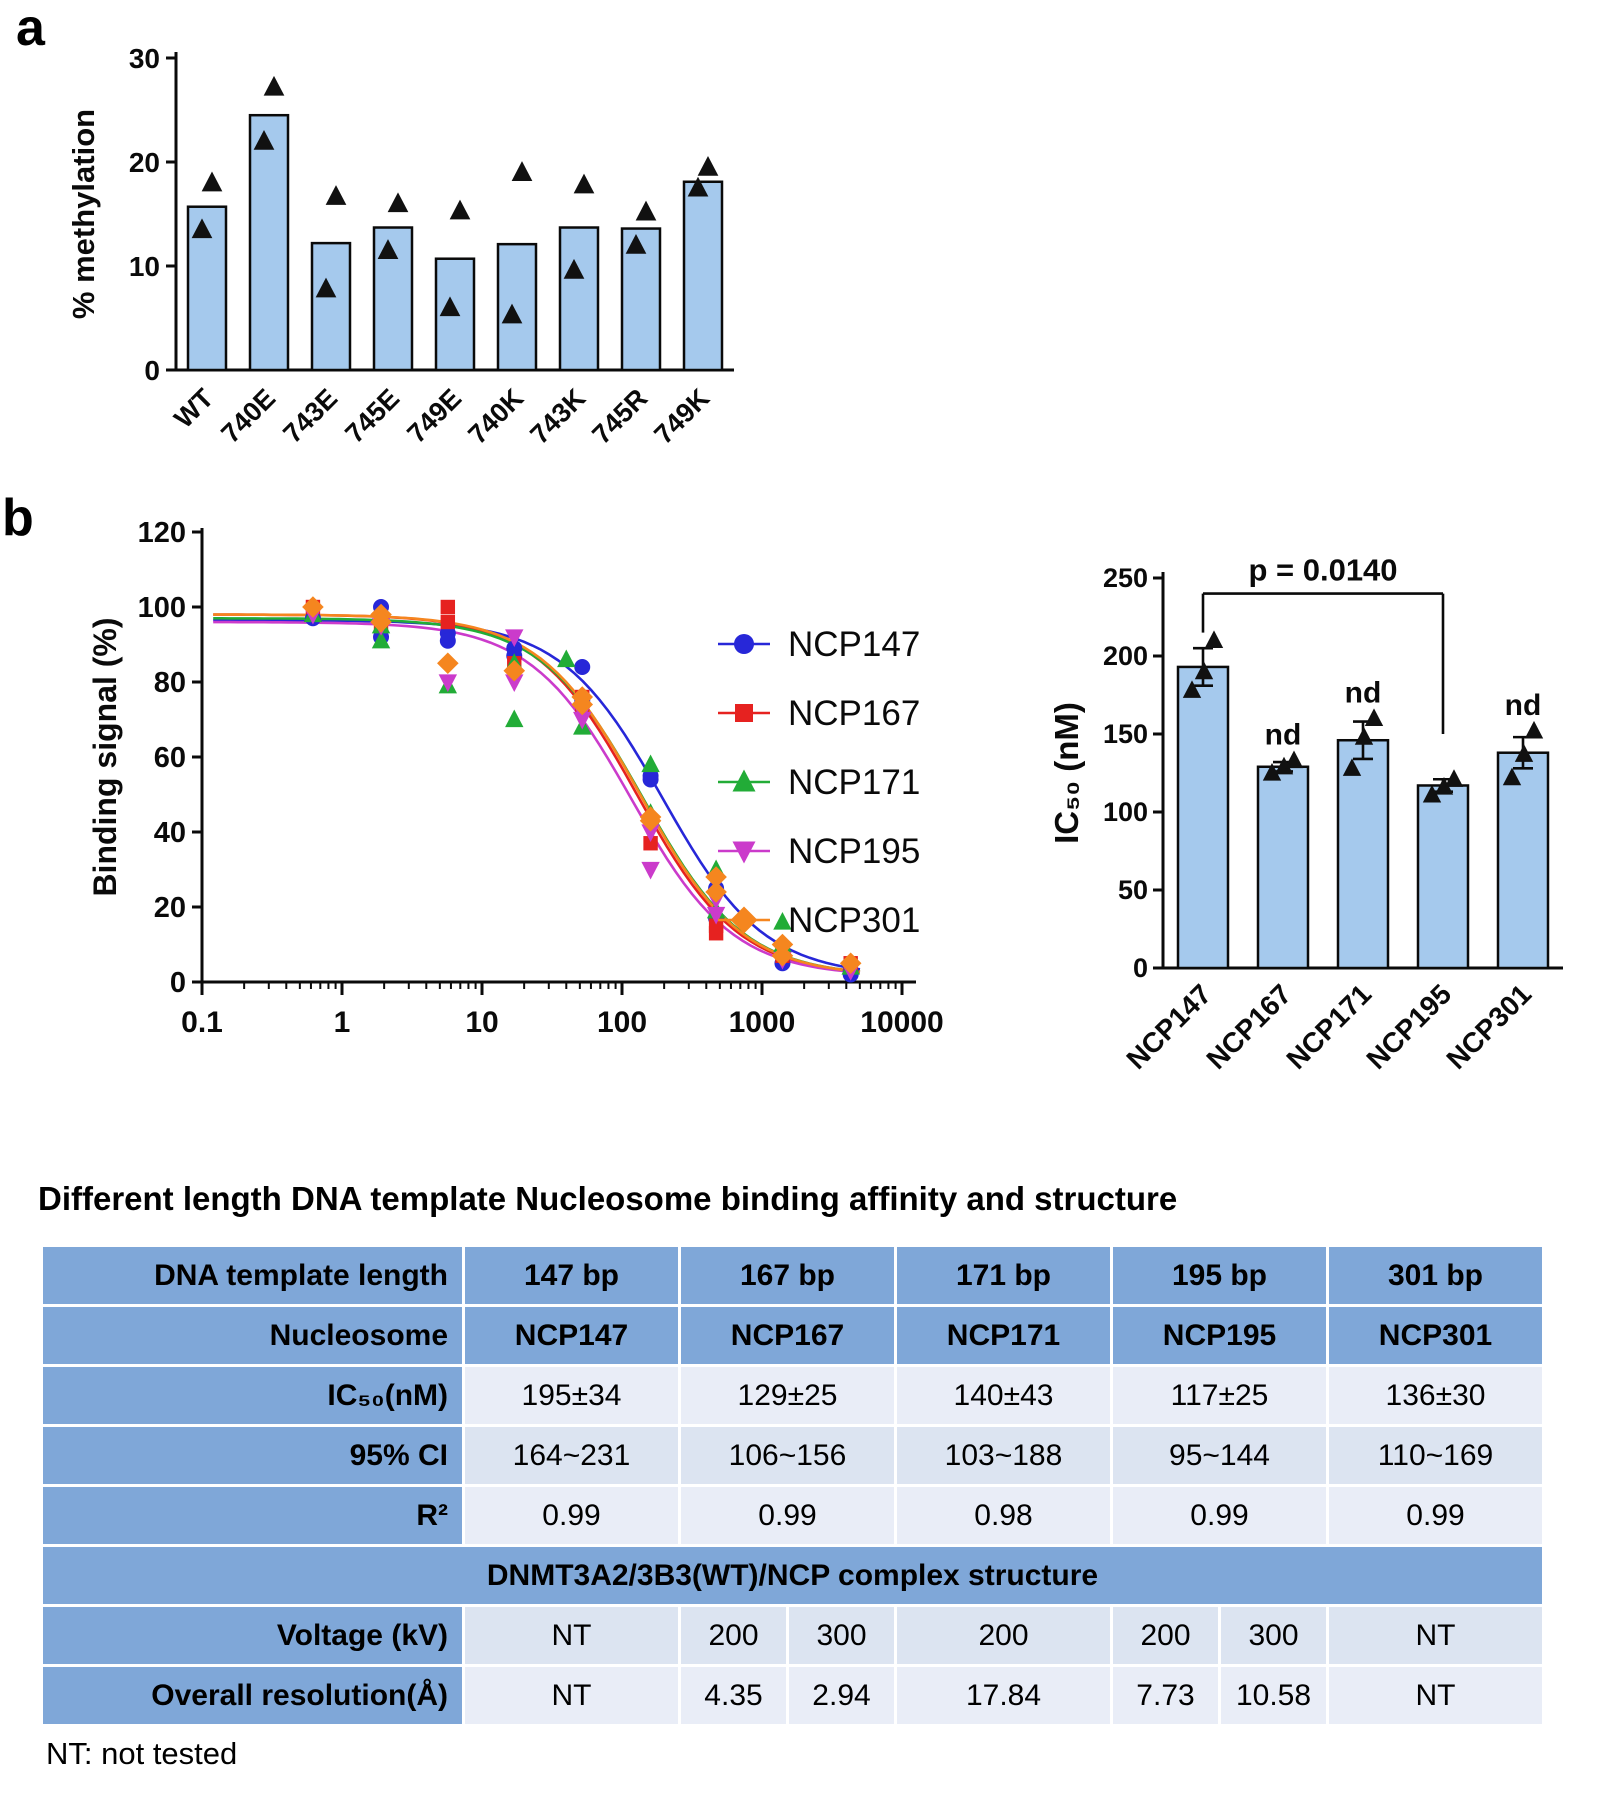 Image resolution: width=1610 pixels, height=1815 pixels. Describe the element at coordinates (1273, 1695) in the screenshot. I see `table-cell: 10.58` at that location.